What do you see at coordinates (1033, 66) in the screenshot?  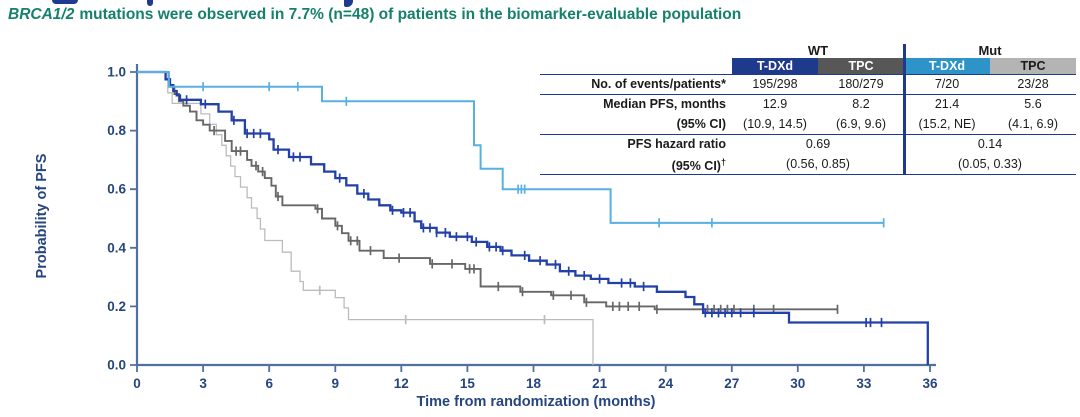 I see `column-header-mut-tpc: TPC` at bounding box center [1033, 66].